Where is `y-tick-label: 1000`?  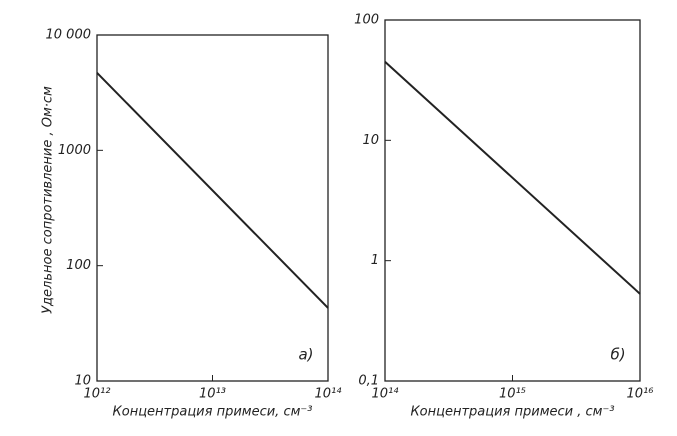 y-tick-label: 1000 is located at coordinates (74, 150).